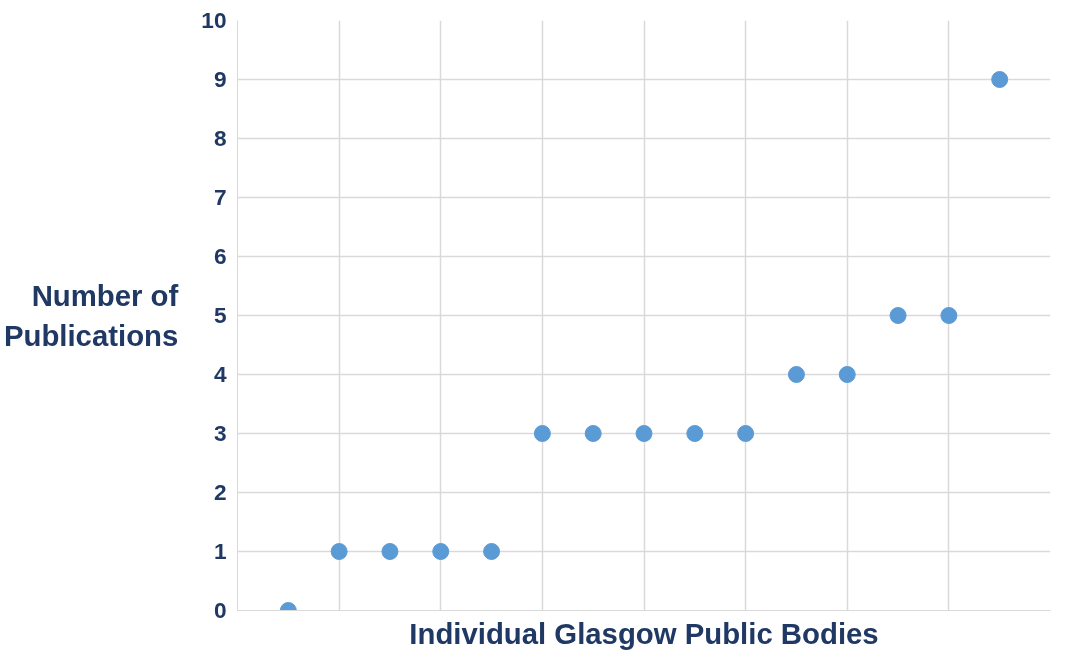 The height and width of the screenshot is (659, 1068). What do you see at coordinates (220, 551) in the screenshot?
I see `y-tick-label: 1` at bounding box center [220, 551].